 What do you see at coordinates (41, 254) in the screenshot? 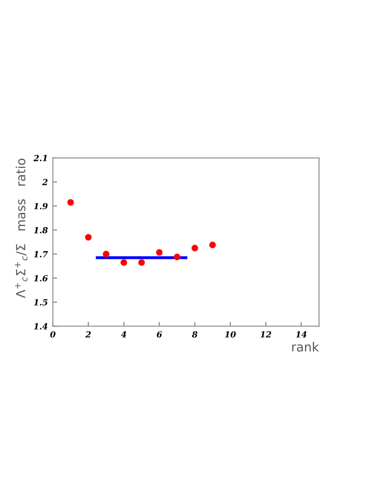
I see `y-tick-label: 1.7` at bounding box center [41, 254].